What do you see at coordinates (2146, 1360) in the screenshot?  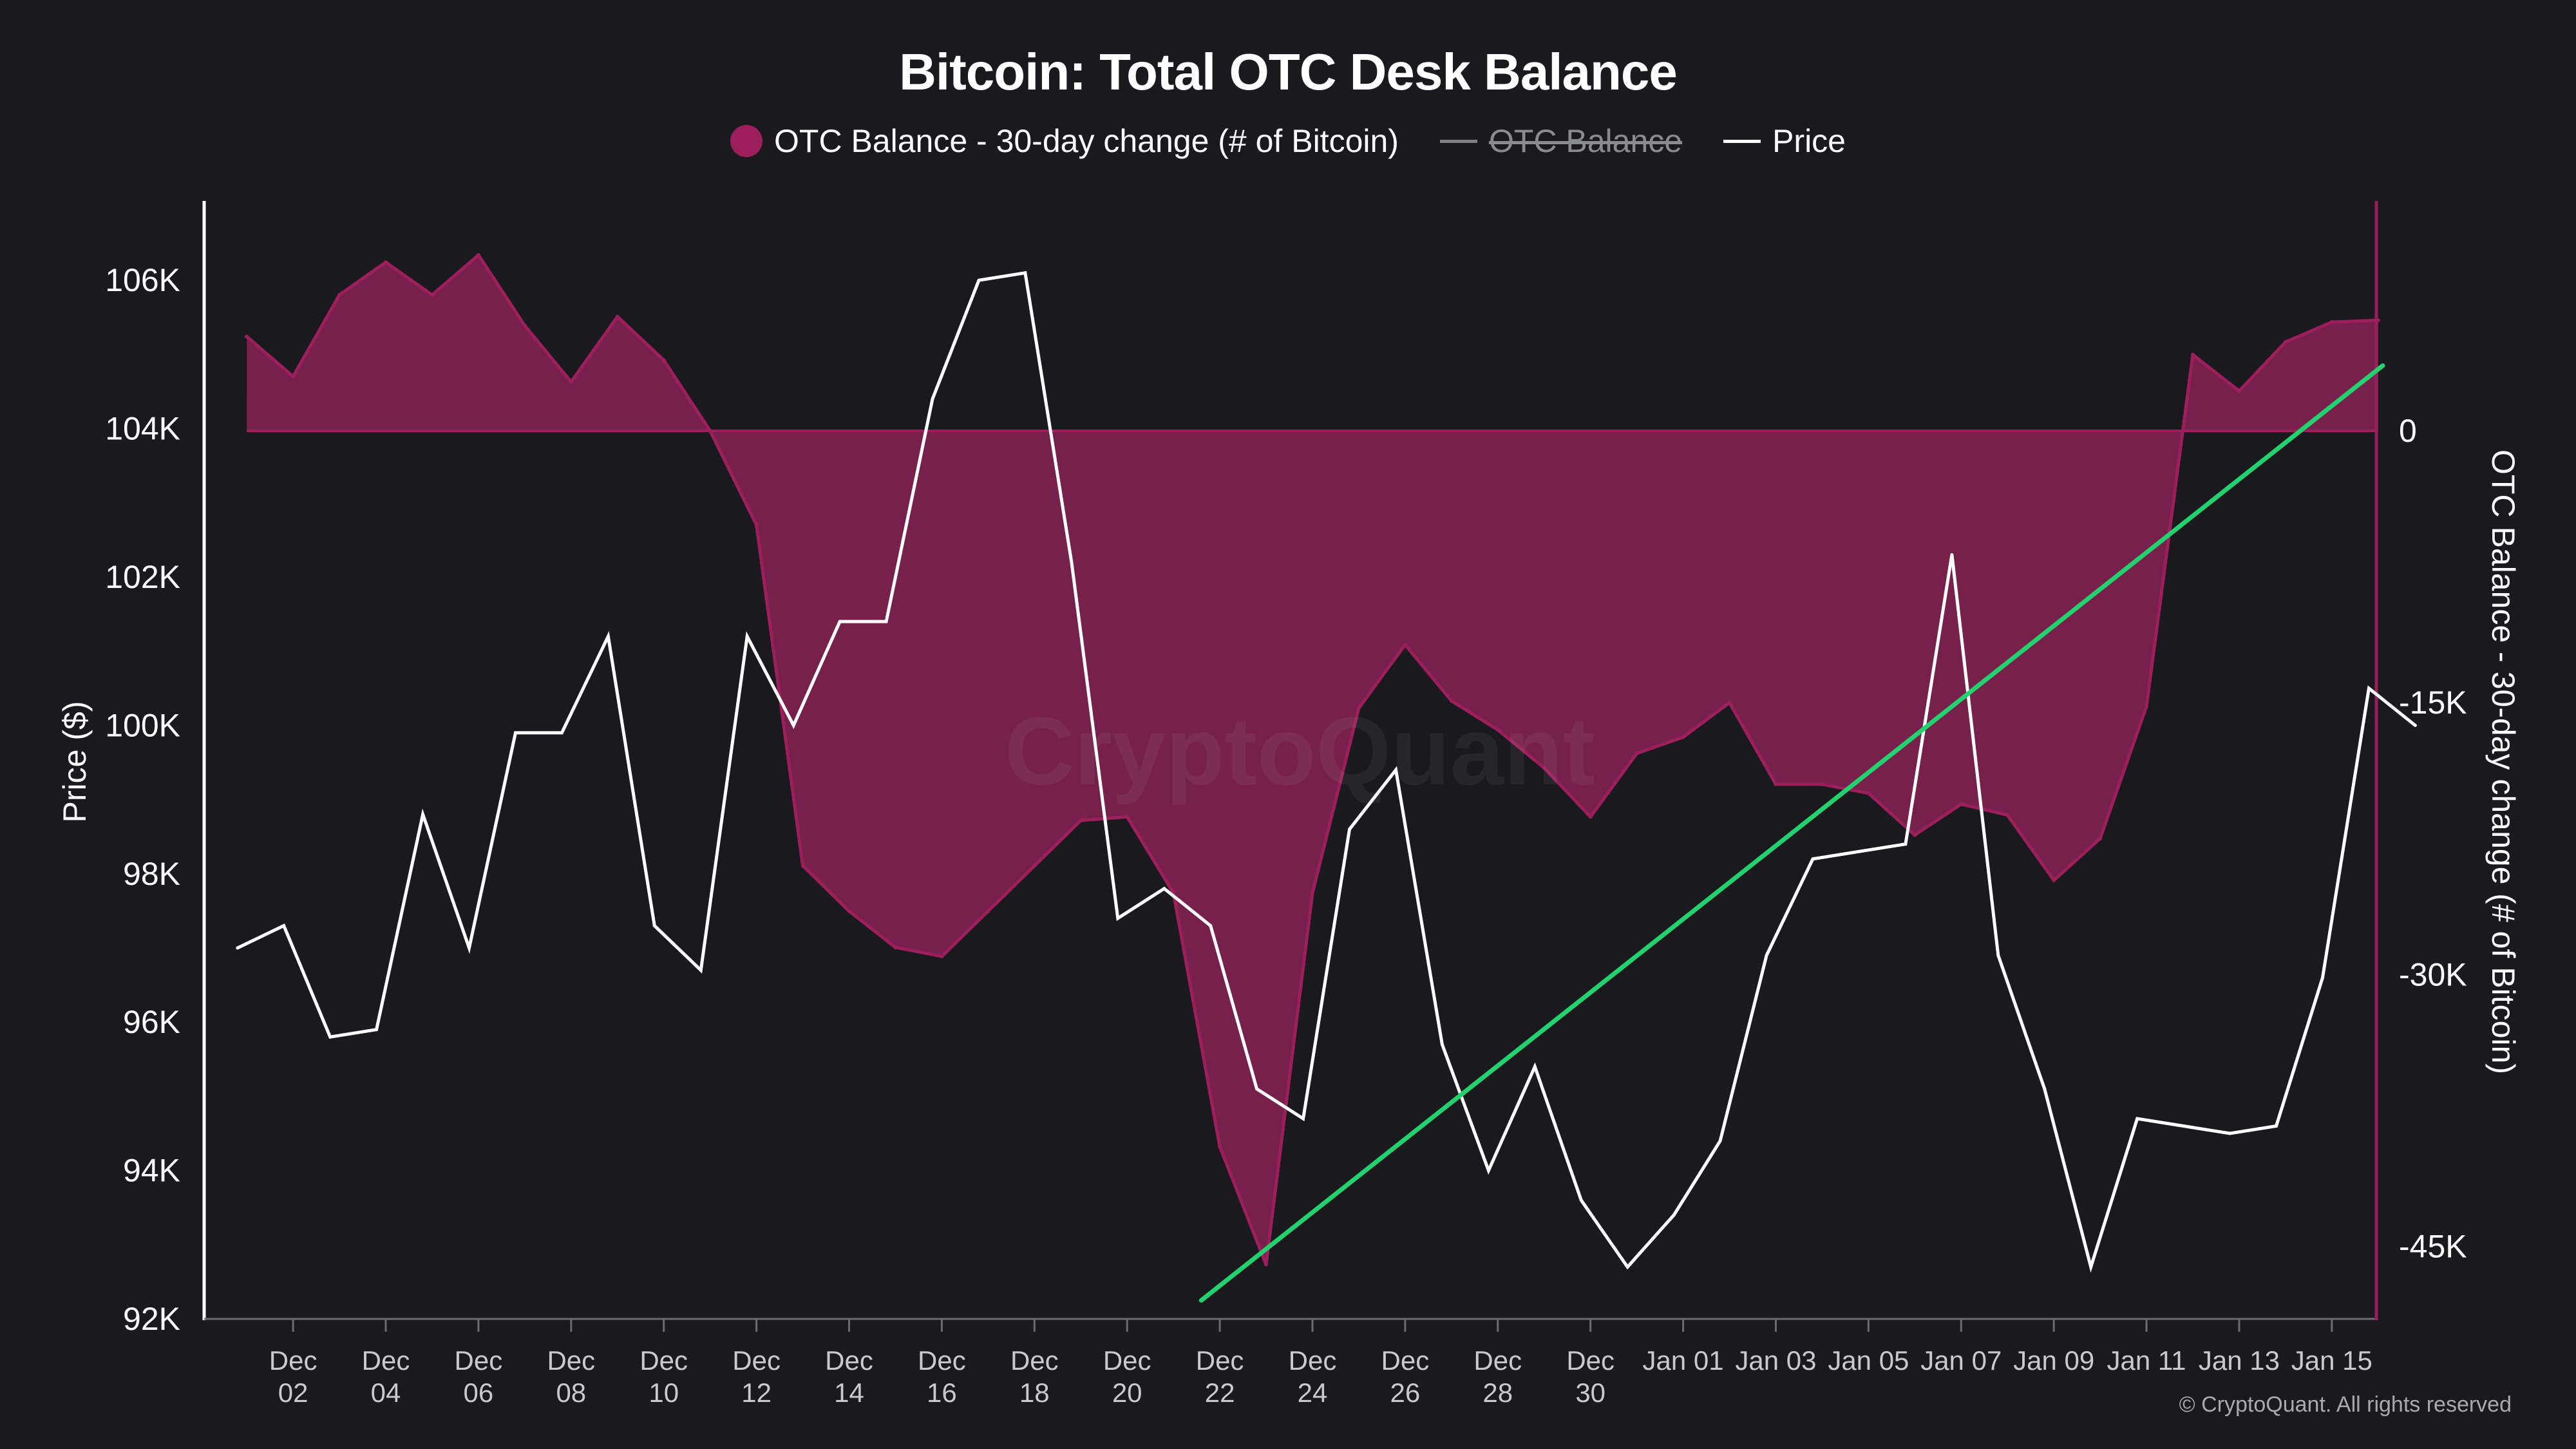 I see `x-tick-label-20: Jan 11` at bounding box center [2146, 1360].